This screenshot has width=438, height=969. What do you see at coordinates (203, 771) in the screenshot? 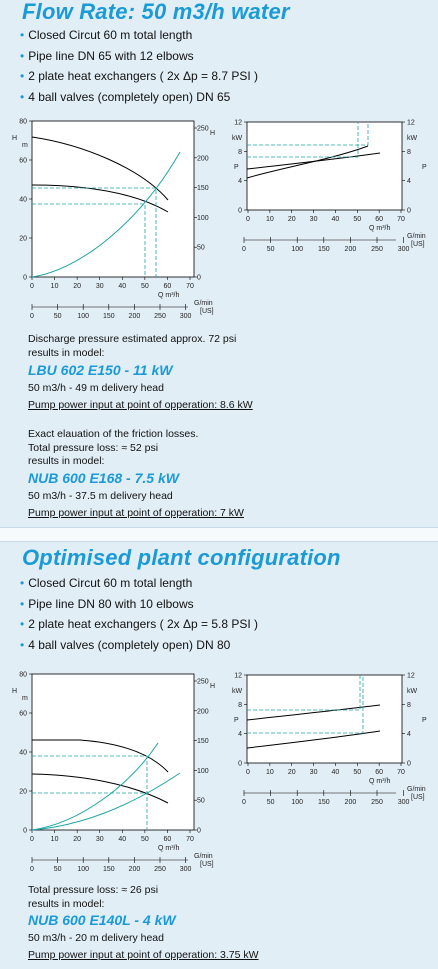
I see `y2-tick-label: 100` at bounding box center [203, 771].